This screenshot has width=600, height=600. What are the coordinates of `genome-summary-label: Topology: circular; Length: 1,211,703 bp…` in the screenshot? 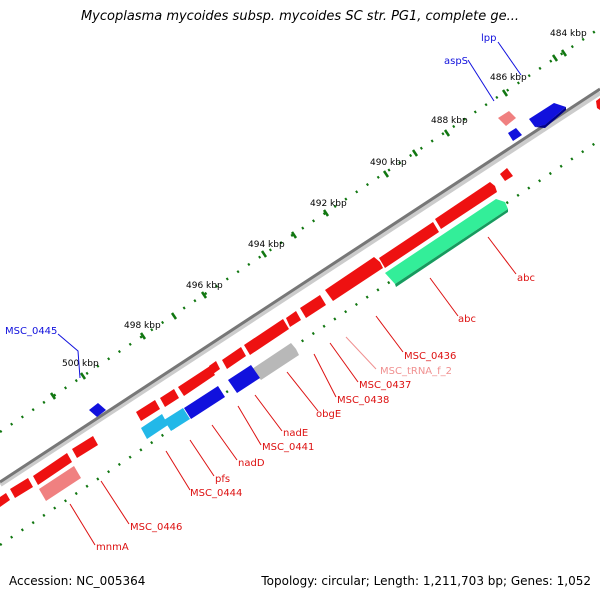 It's located at (426, 581).